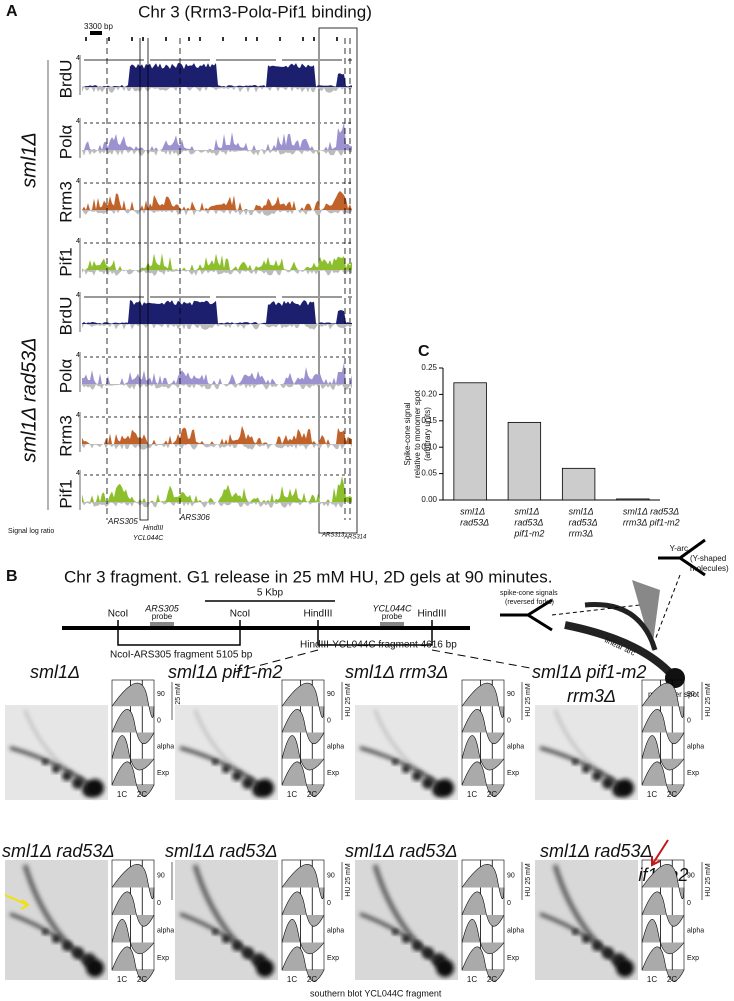 The image size is (734, 1001). I want to click on label: rrm3Δ, so click(591, 696).